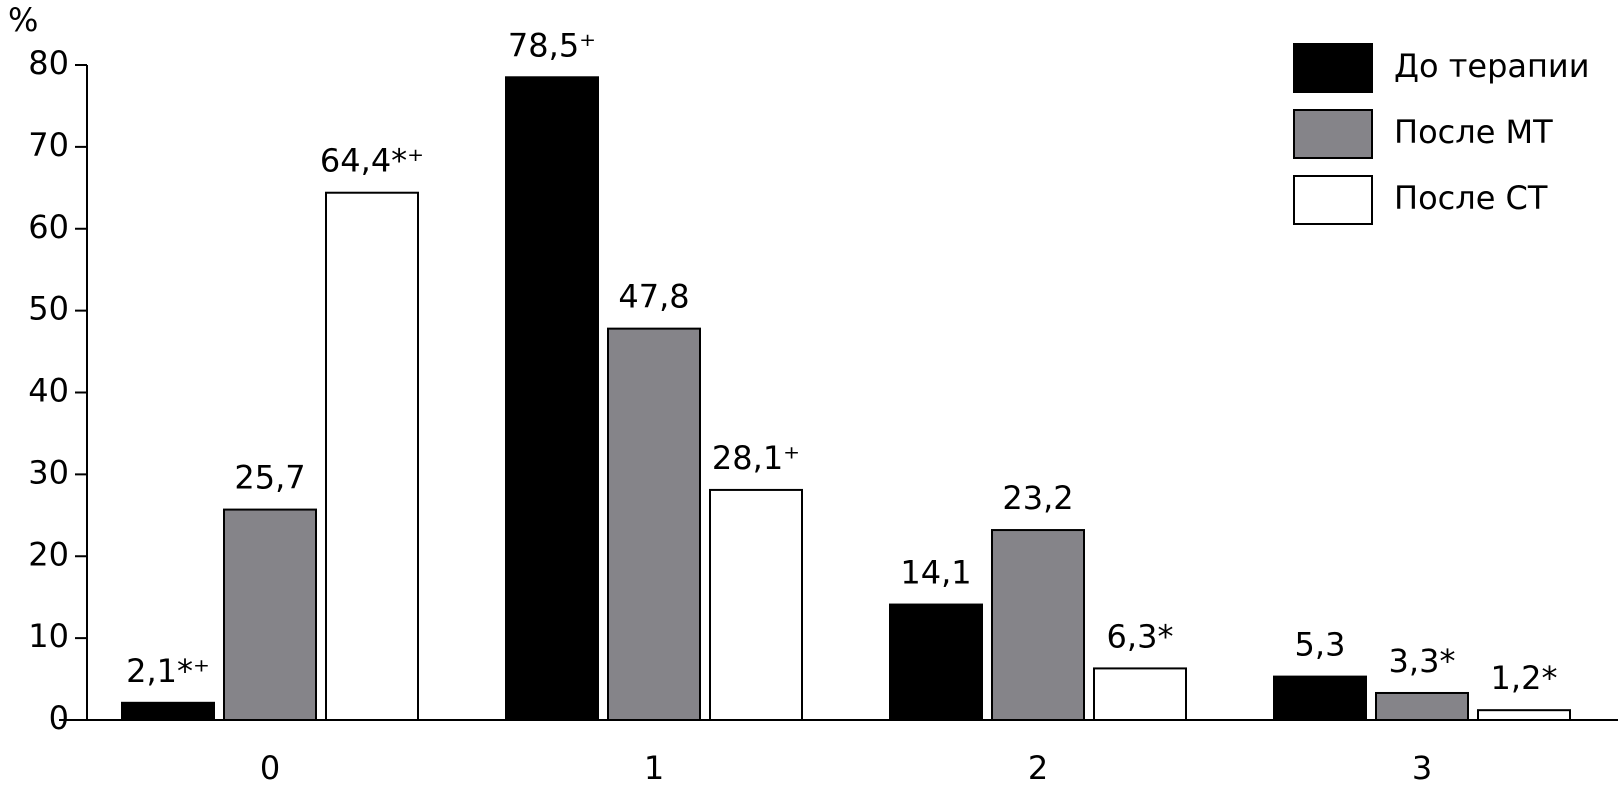 The image size is (1618, 793). I want to click on value-label: 78,5⁺, so click(552, 45).